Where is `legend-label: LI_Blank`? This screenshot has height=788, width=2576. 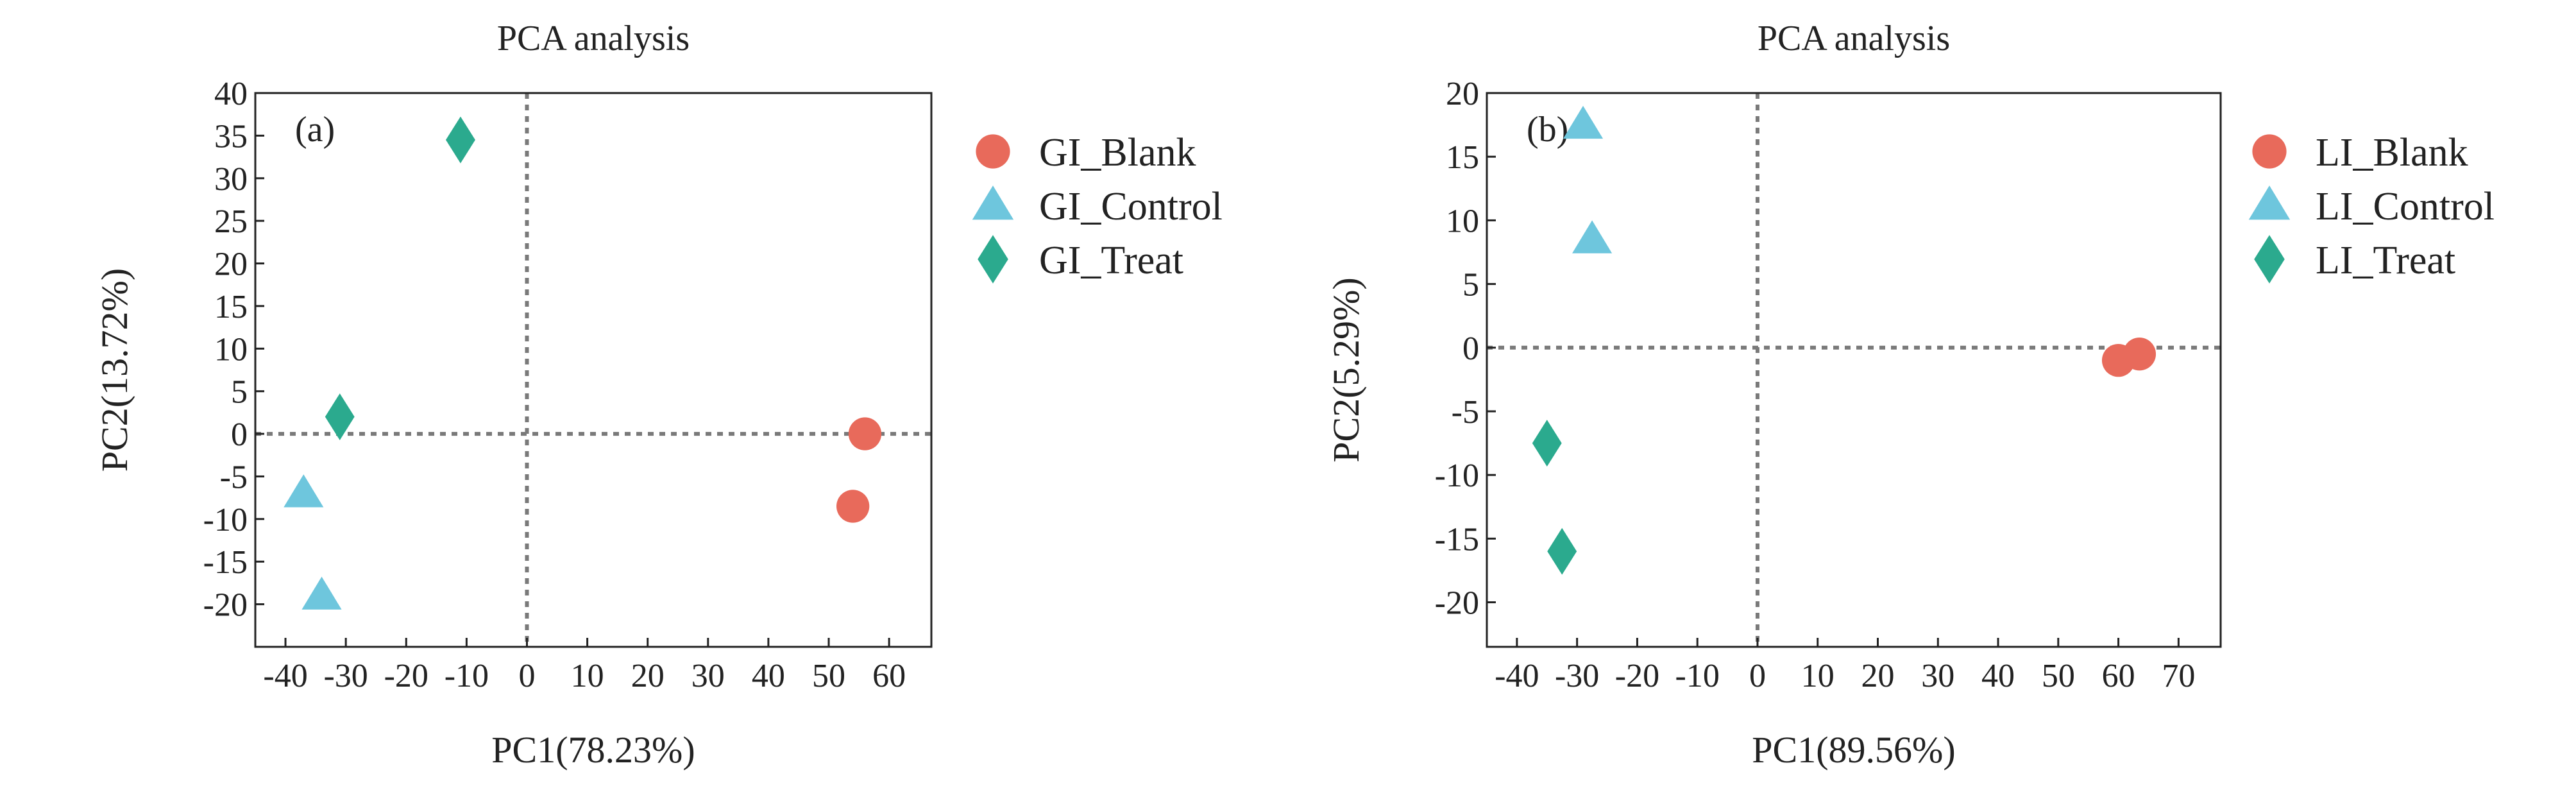 legend-label: LI_Blank is located at coordinates (2392, 153).